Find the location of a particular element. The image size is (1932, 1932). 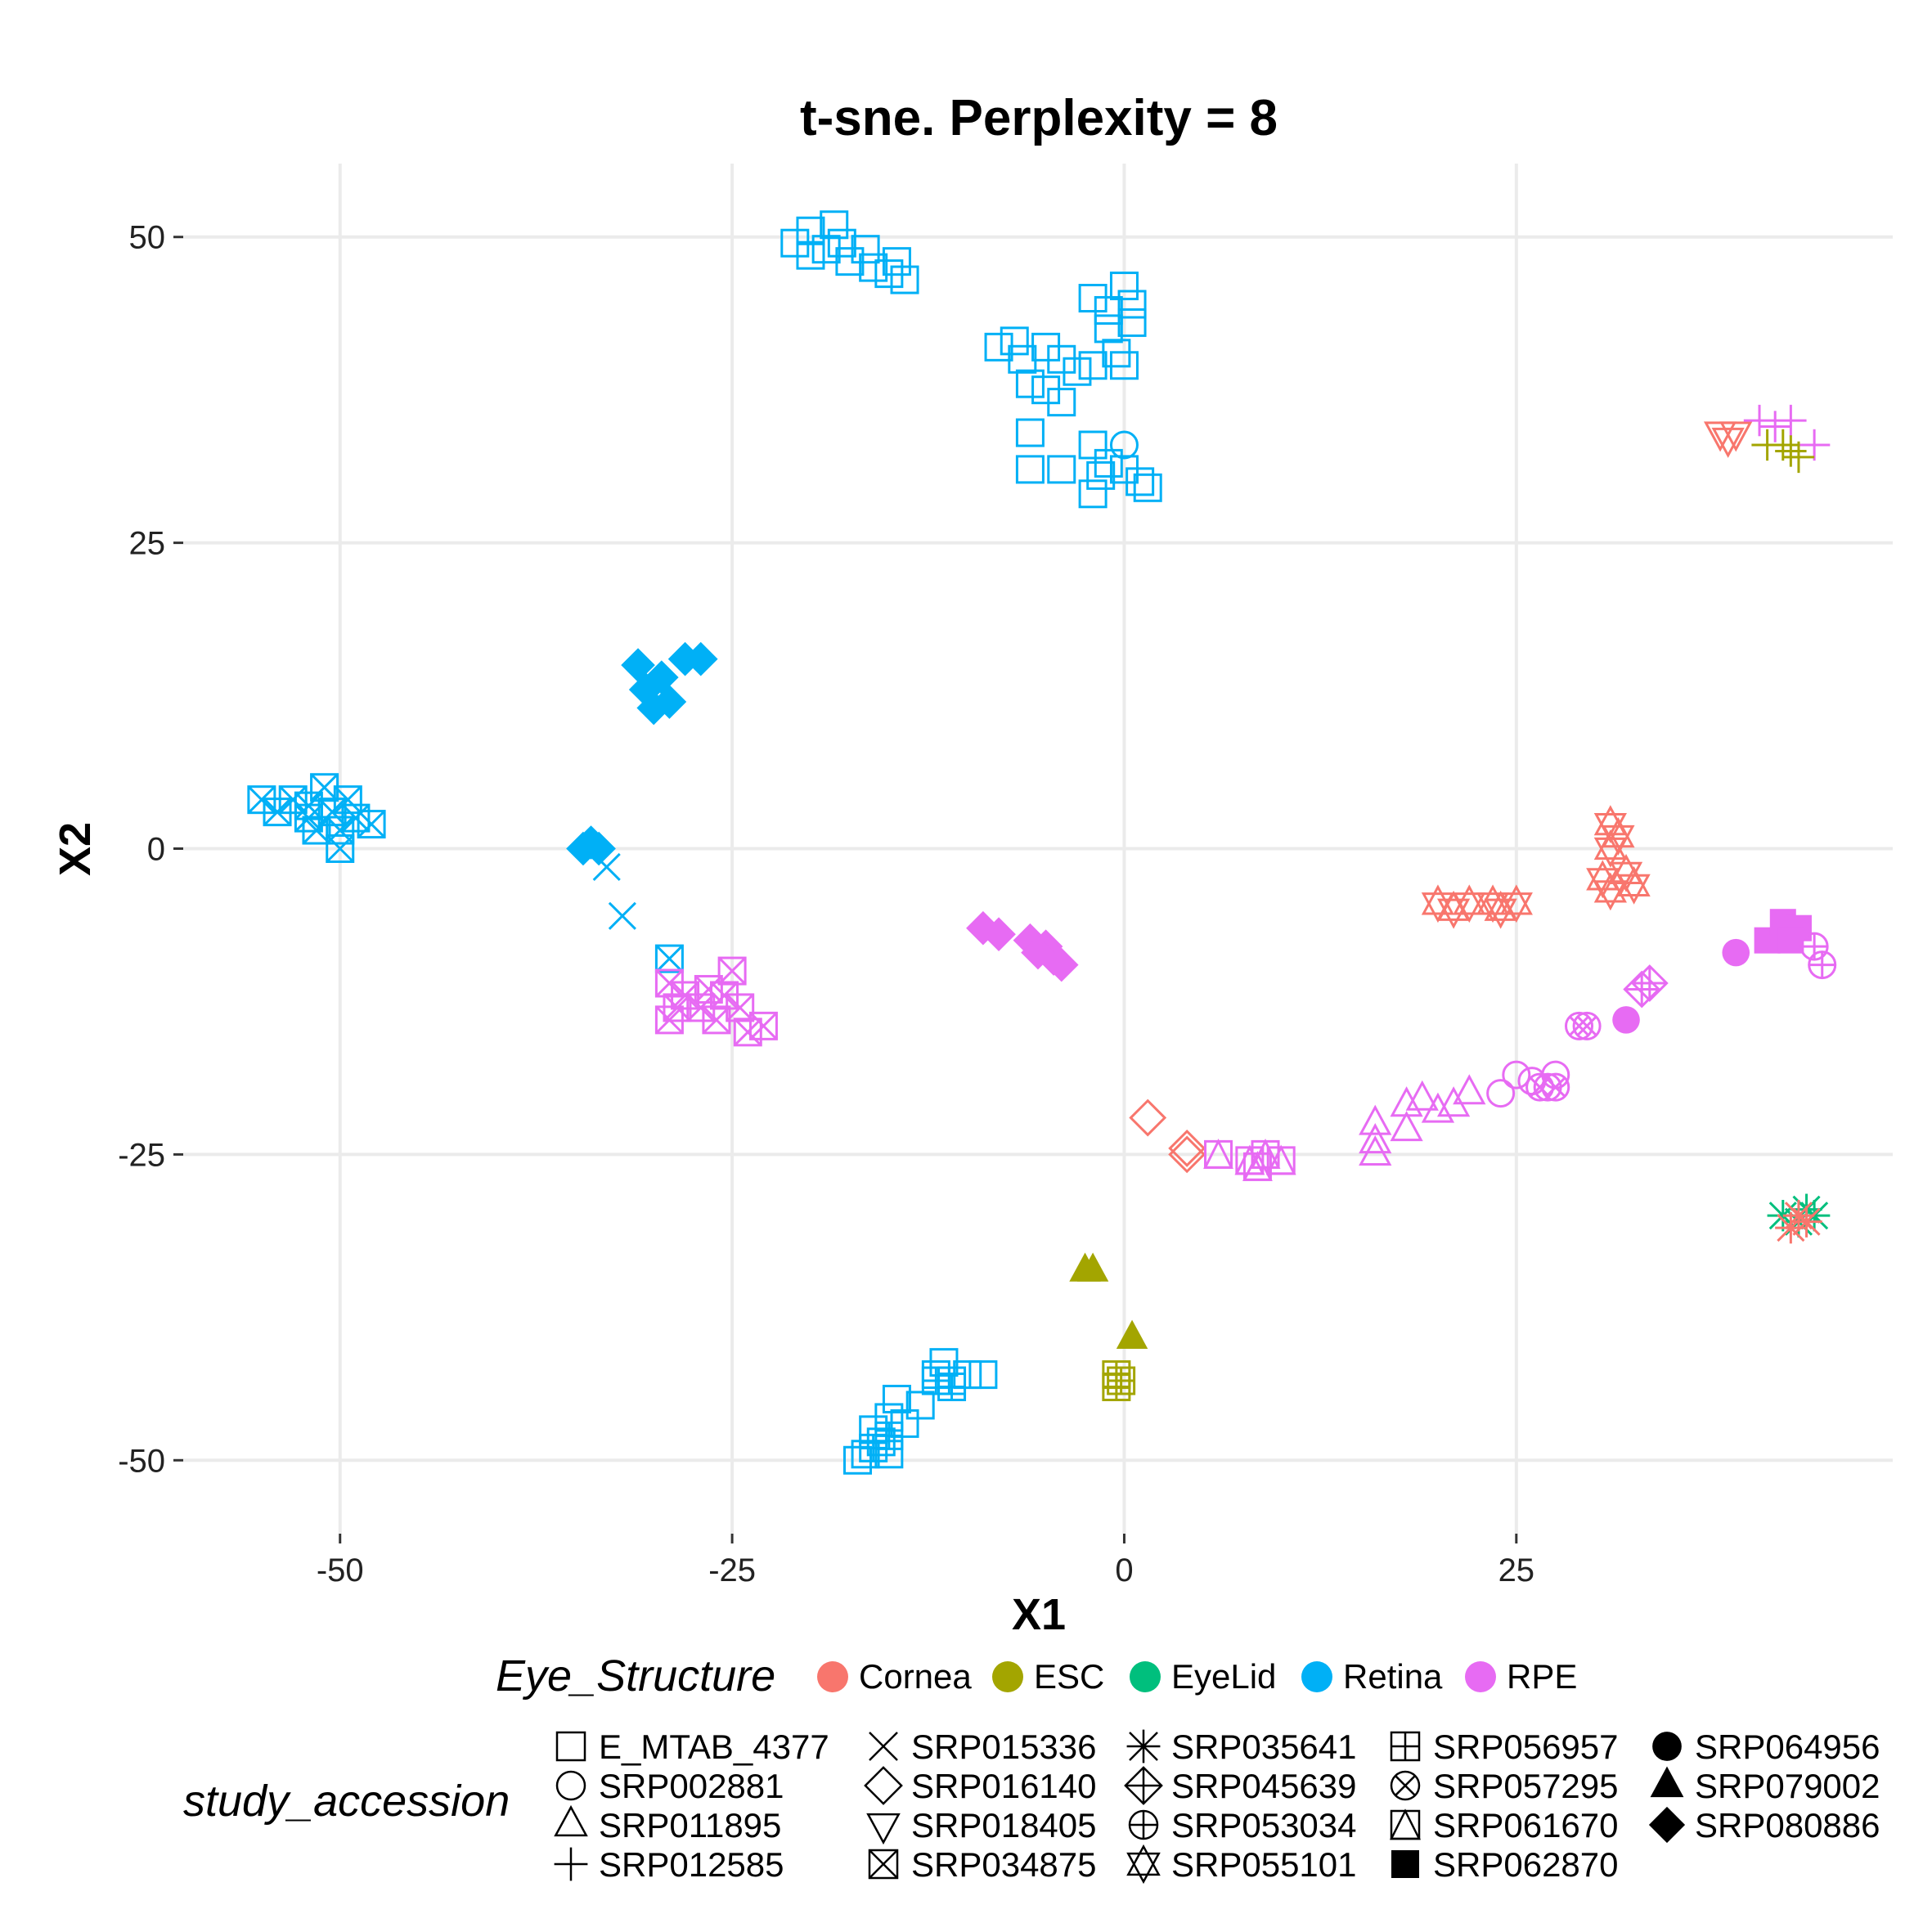

legend-shape-label: SRP034875 is located at coordinates (1004, 1864).